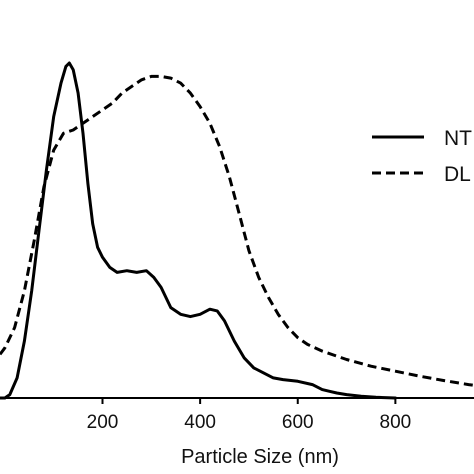 The image size is (474, 474). I want to click on x-tick-label: 800, so click(396, 422).